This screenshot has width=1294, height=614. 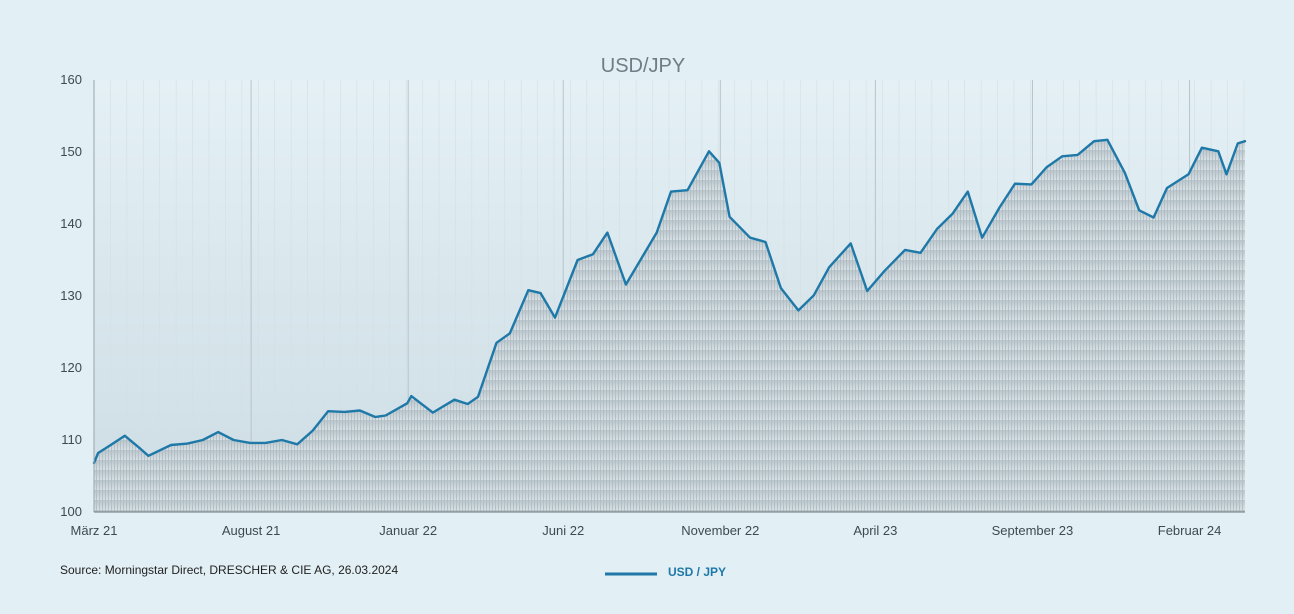 I want to click on x-tick-label: Februar 24, so click(x=1190, y=530).